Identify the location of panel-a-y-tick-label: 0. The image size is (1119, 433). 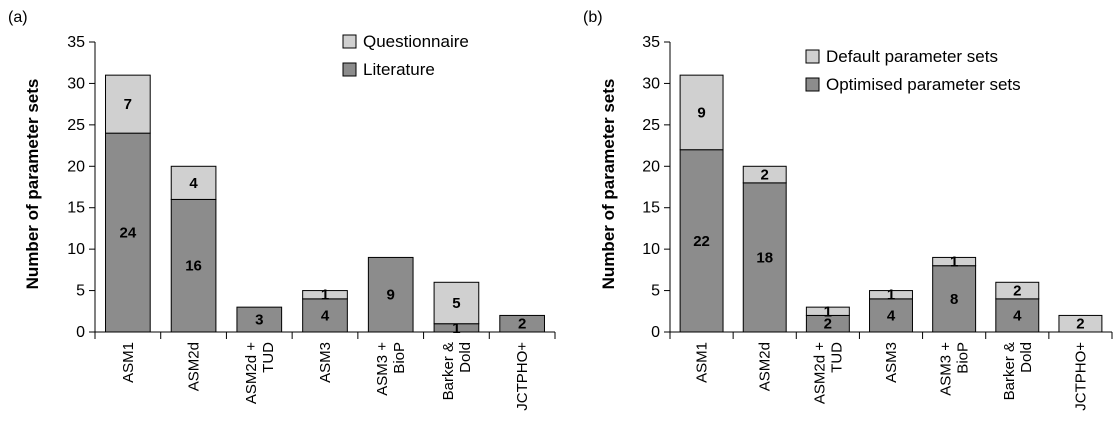
(80, 332).